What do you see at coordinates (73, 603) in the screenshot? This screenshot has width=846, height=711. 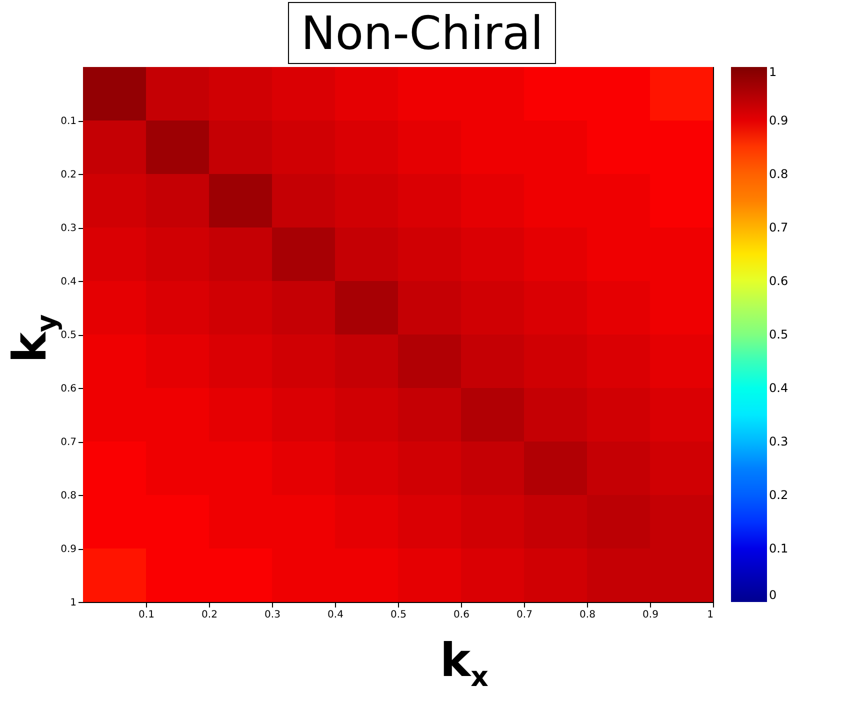 I see `y-tick-label: 1` at bounding box center [73, 603].